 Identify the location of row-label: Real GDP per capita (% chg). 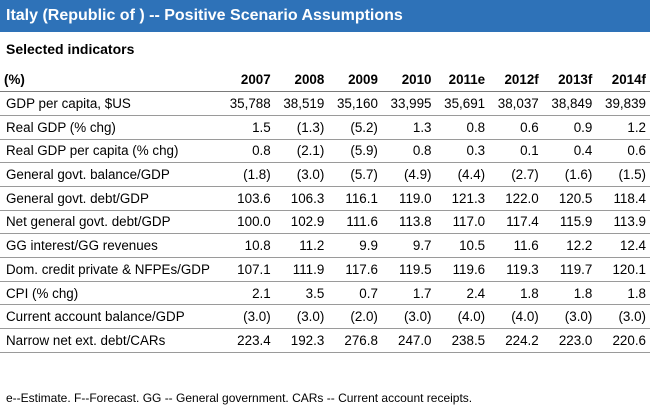
(111, 151).